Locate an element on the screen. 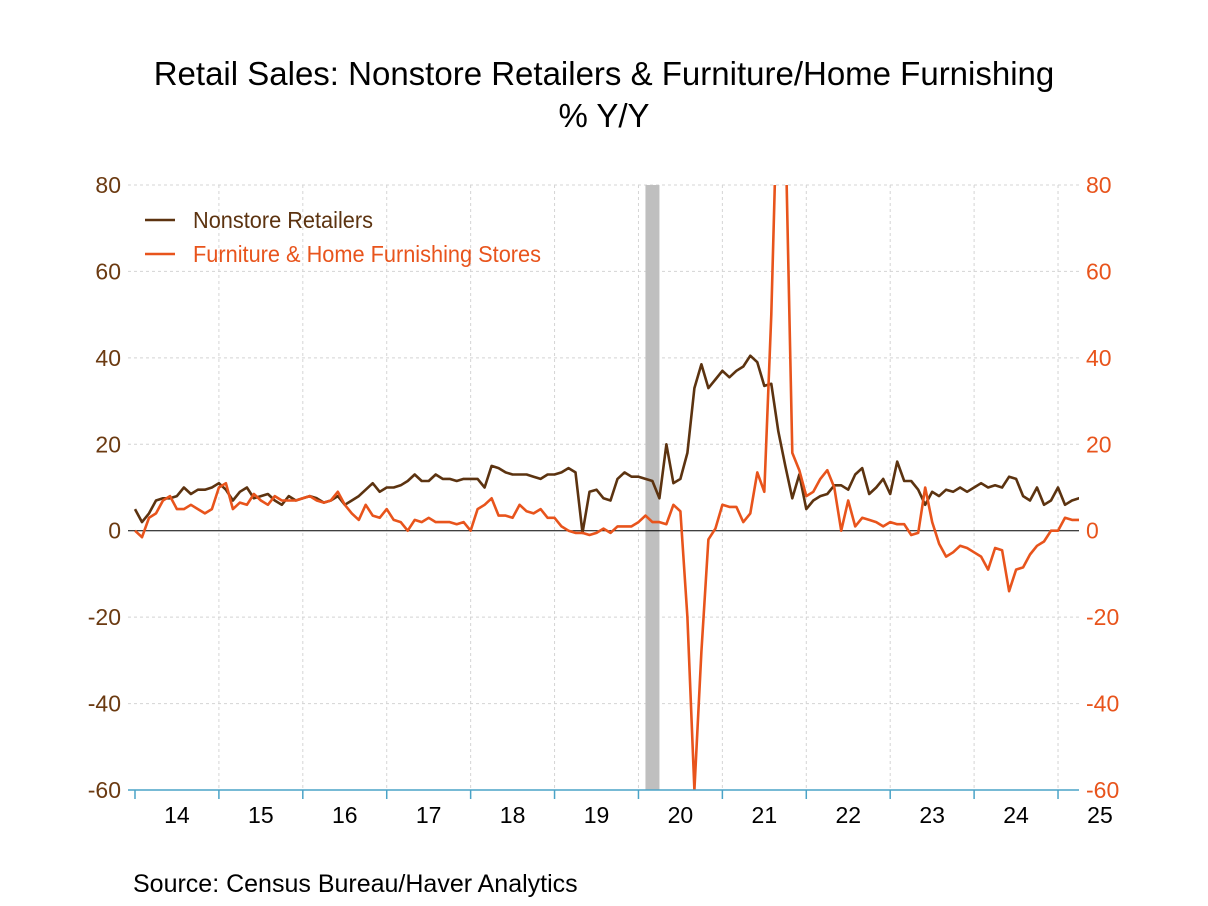 This screenshot has width=1208, height=906. left-y-tick-label: 80 is located at coordinates (108, 185).